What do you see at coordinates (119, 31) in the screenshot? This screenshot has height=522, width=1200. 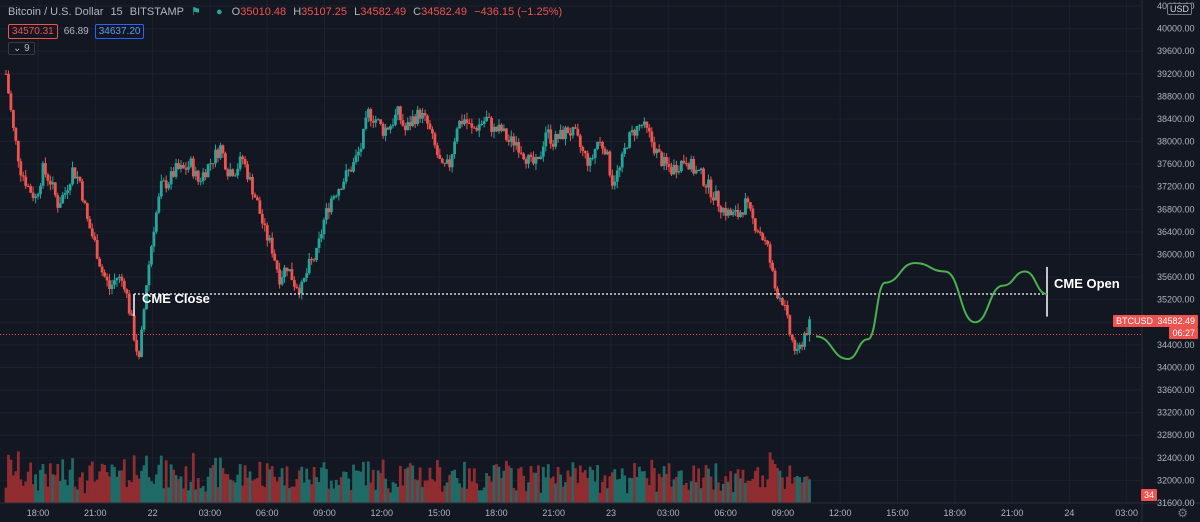 I see `ask-price-badge: 34637.20` at bounding box center [119, 31].